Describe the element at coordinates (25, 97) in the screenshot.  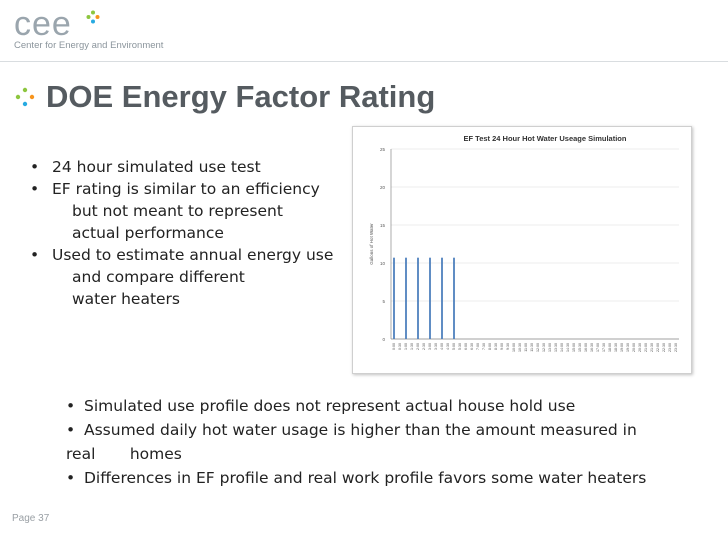
I see `title-bullet-icon` at that location.